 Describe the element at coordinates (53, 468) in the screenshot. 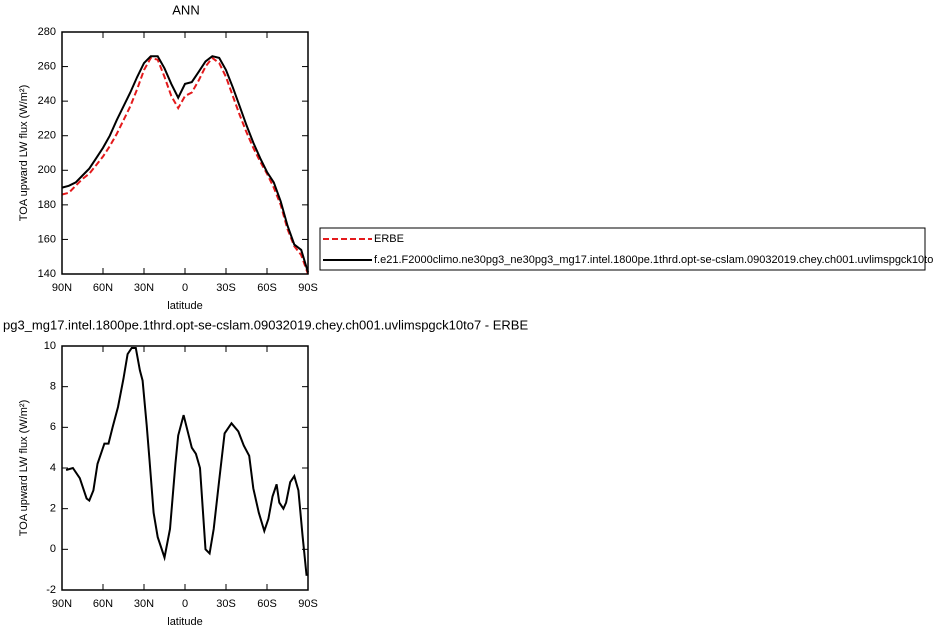

I see `y-tick-label: 4` at that location.